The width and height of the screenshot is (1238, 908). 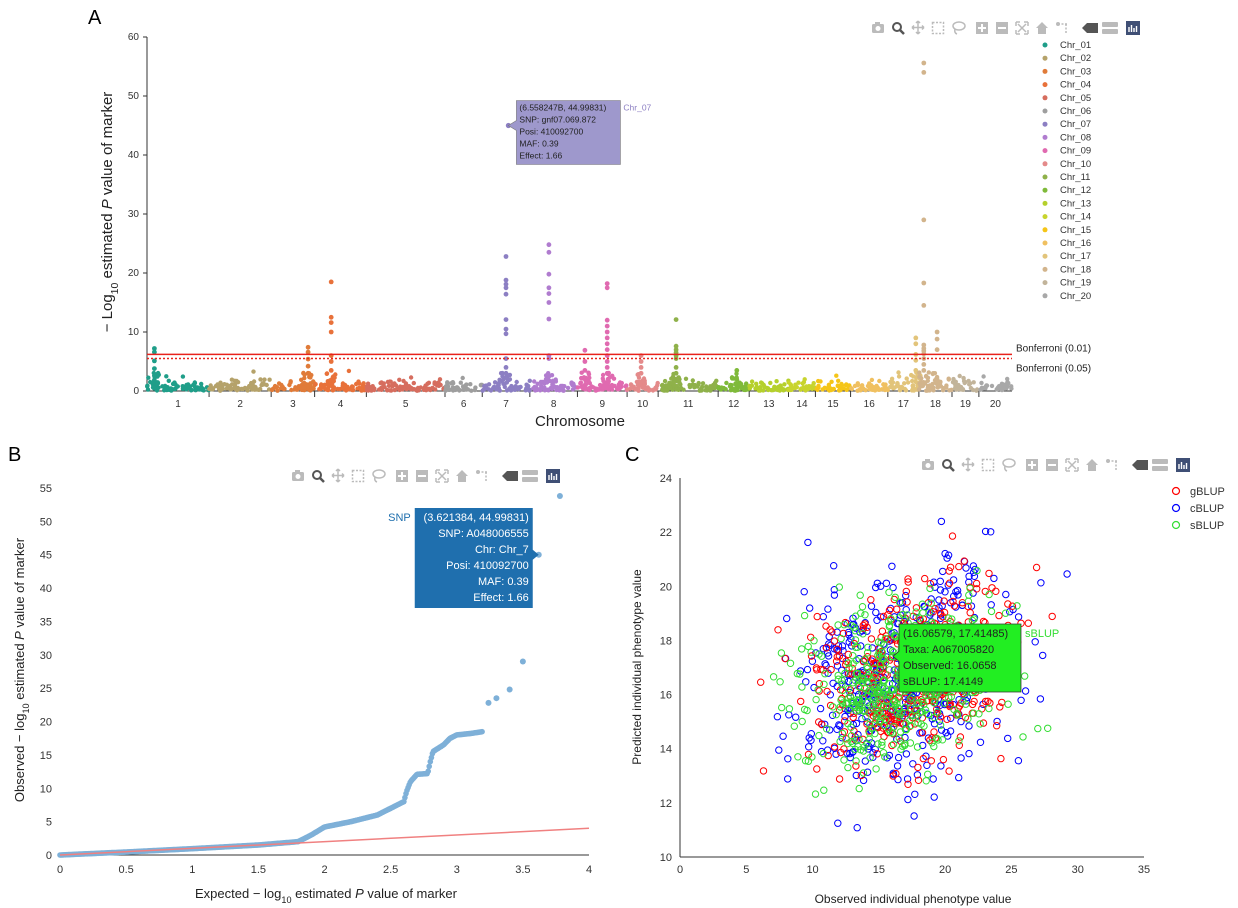 I want to click on camera-lens, so click(x=878, y=28).